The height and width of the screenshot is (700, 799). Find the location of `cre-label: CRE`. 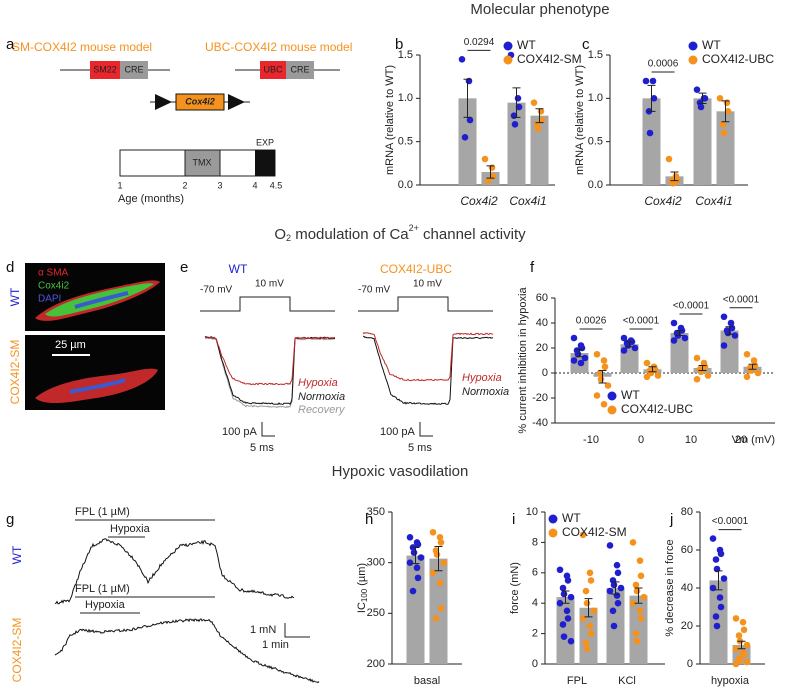

cre-label: CRE is located at coordinates (133, 69).